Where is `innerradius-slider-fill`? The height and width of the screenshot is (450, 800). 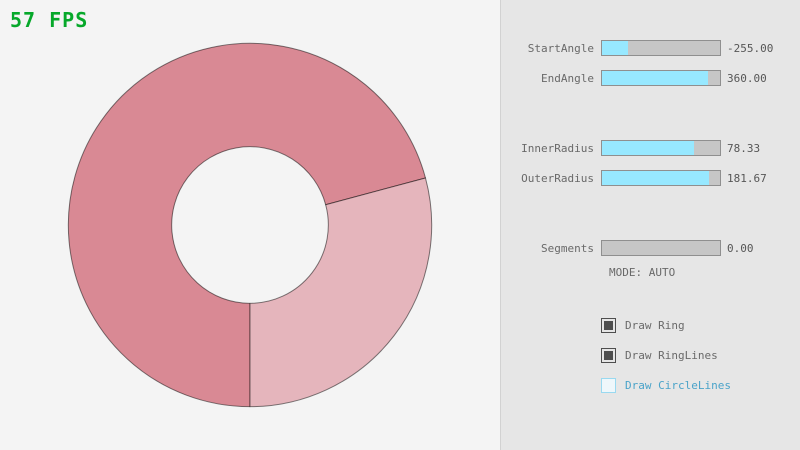
innerradius-slider-fill is located at coordinates (648, 148).